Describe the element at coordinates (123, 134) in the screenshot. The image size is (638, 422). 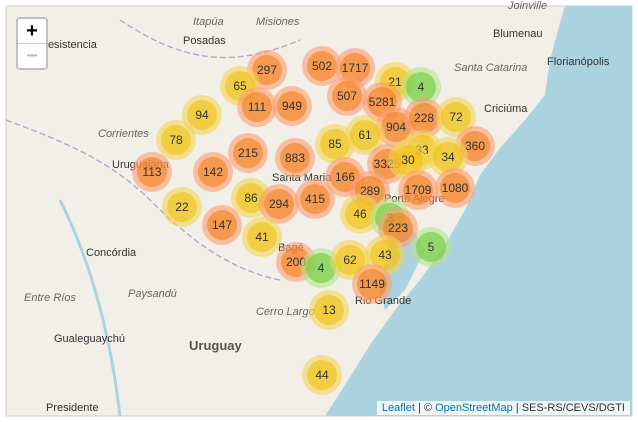
I see `place-label: Corrientes` at that location.